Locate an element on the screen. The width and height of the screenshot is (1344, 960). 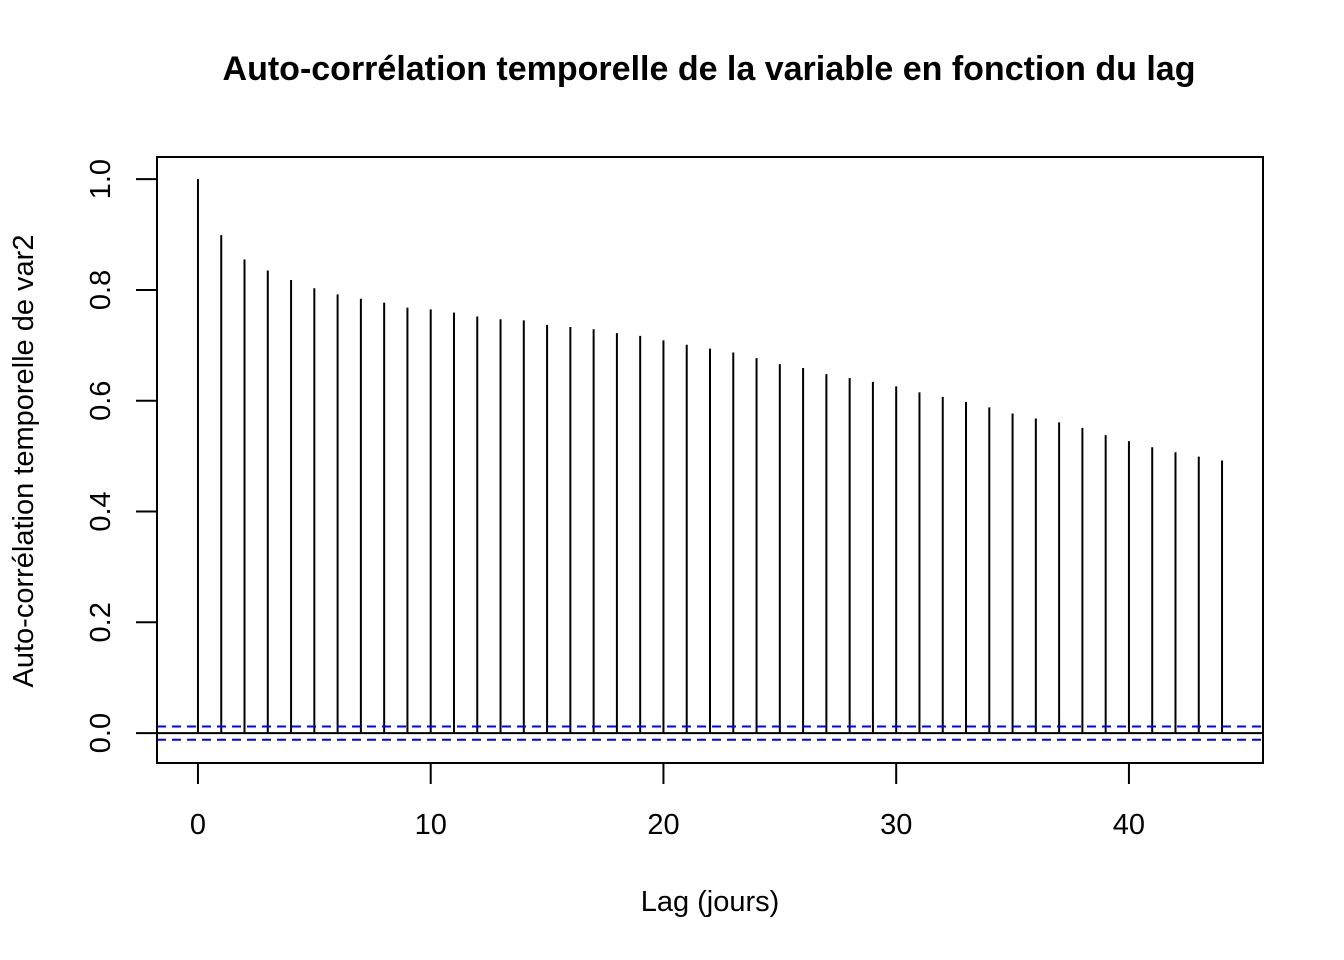
x-tick-label: 30 is located at coordinates (896, 825).